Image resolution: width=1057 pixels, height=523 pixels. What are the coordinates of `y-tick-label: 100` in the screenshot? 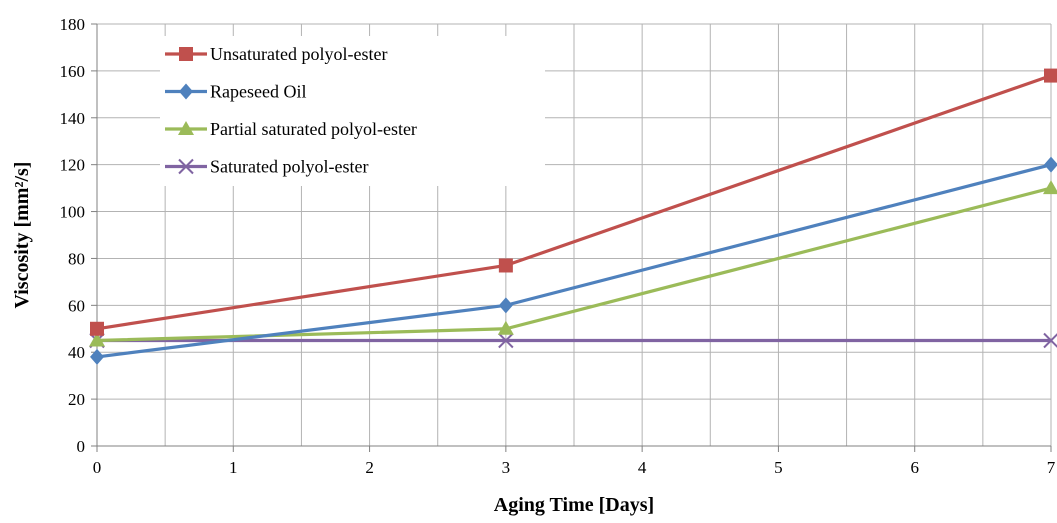 It's located at (73, 212).